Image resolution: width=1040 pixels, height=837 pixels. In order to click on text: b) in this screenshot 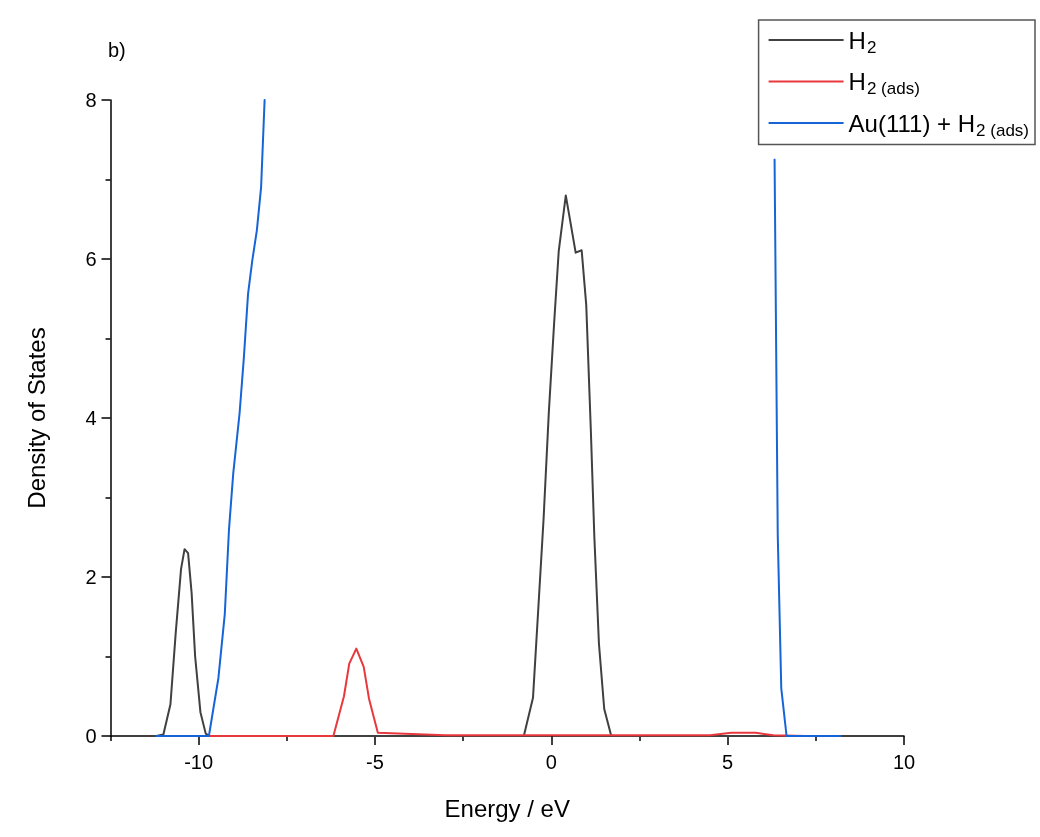, I will do `click(117, 50)`.